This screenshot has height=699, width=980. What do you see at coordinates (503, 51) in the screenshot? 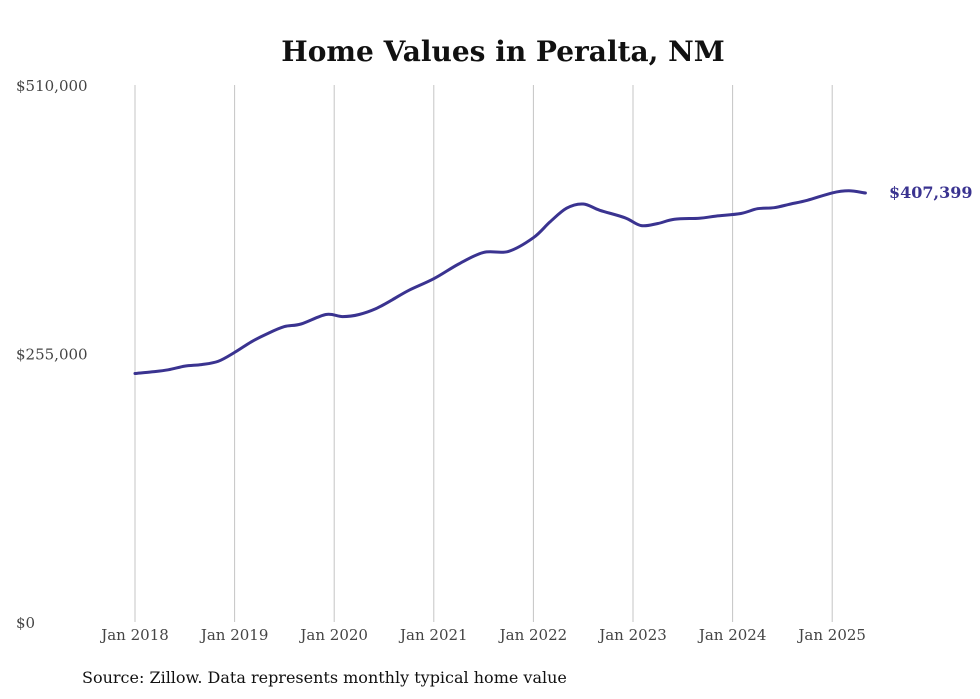
I see `chart-title: Home Values in Peralta, NM` at bounding box center [503, 51].